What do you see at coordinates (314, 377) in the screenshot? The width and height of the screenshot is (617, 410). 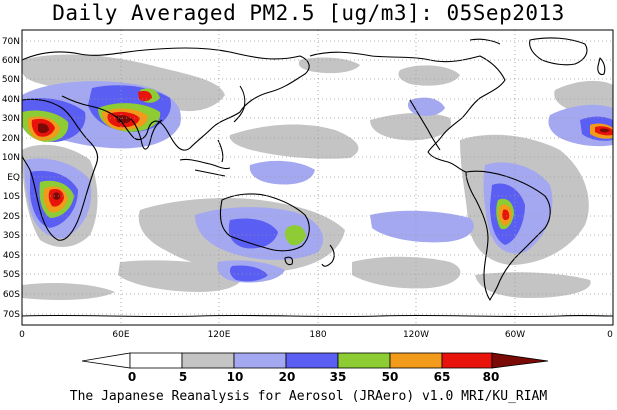 I see `colorbar-labels: 0 5 10 20 35 50 65 80` at bounding box center [314, 377].